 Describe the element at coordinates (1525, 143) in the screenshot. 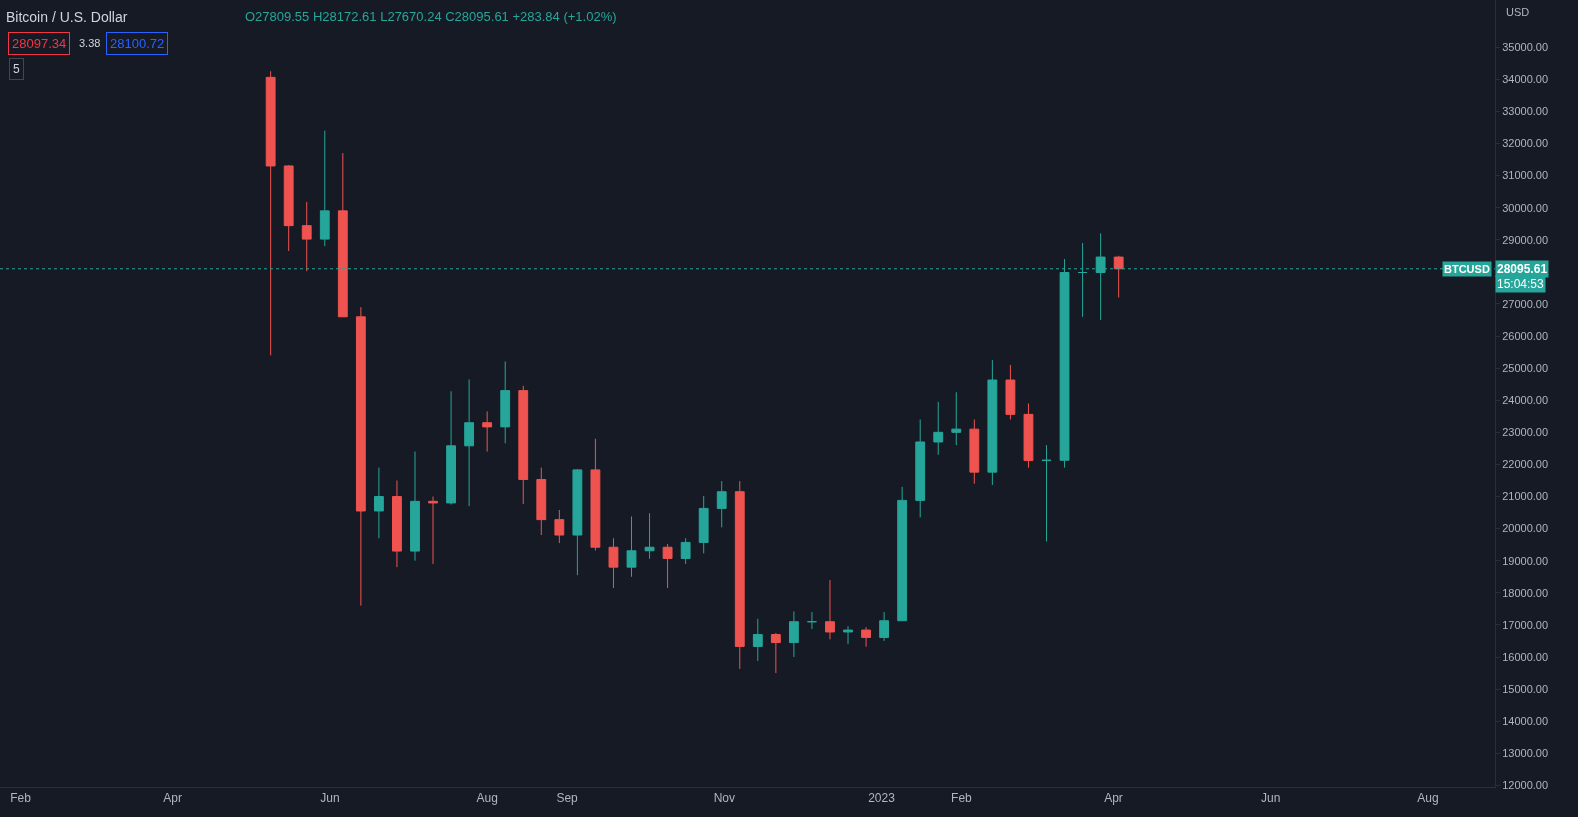

I see `y-tick-label: 32000.00` at that location.